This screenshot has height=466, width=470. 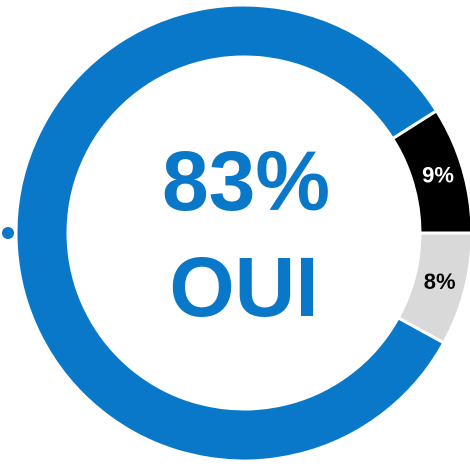 What do you see at coordinates (246, 181) in the screenshot?
I see `center-value: 83%` at bounding box center [246, 181].